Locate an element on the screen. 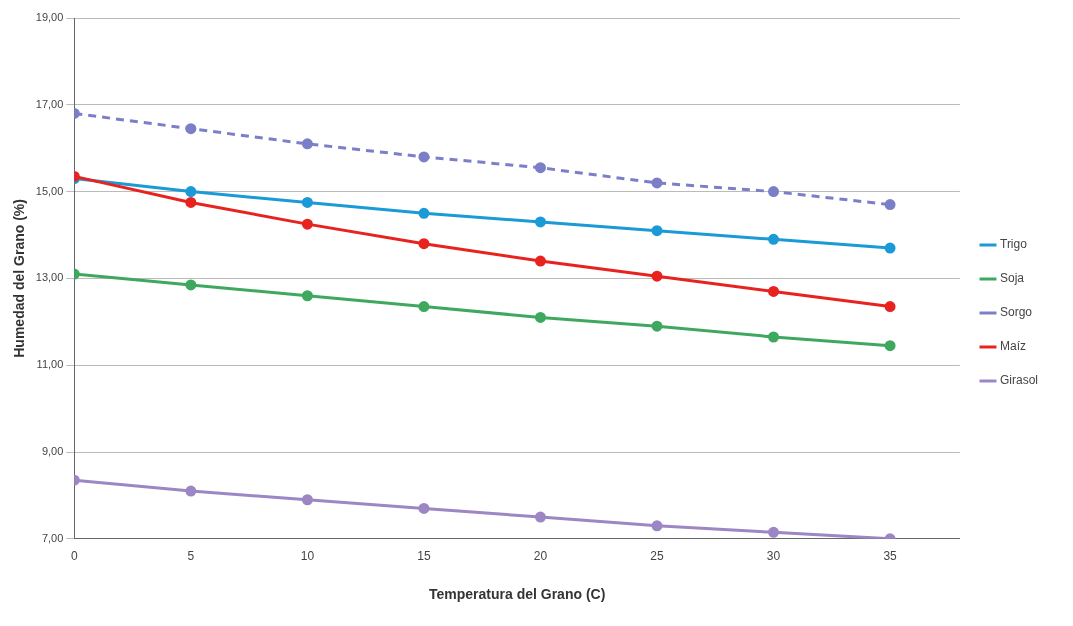 The height and width of the screenshot is (626, 1073). legend-label: Maíz is located at coordinates (1013, 346).